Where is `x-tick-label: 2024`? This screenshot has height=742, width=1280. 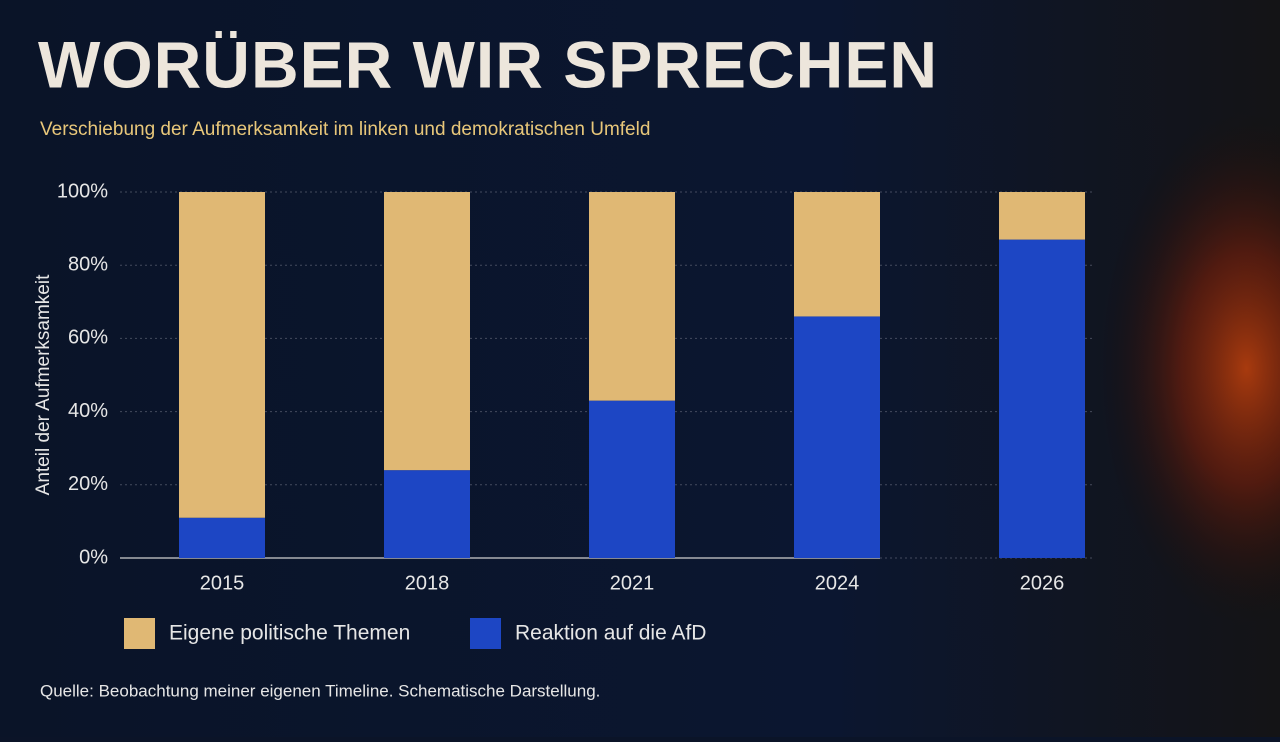
x-tick-label: 2024 is located at coordinates (837, 583).